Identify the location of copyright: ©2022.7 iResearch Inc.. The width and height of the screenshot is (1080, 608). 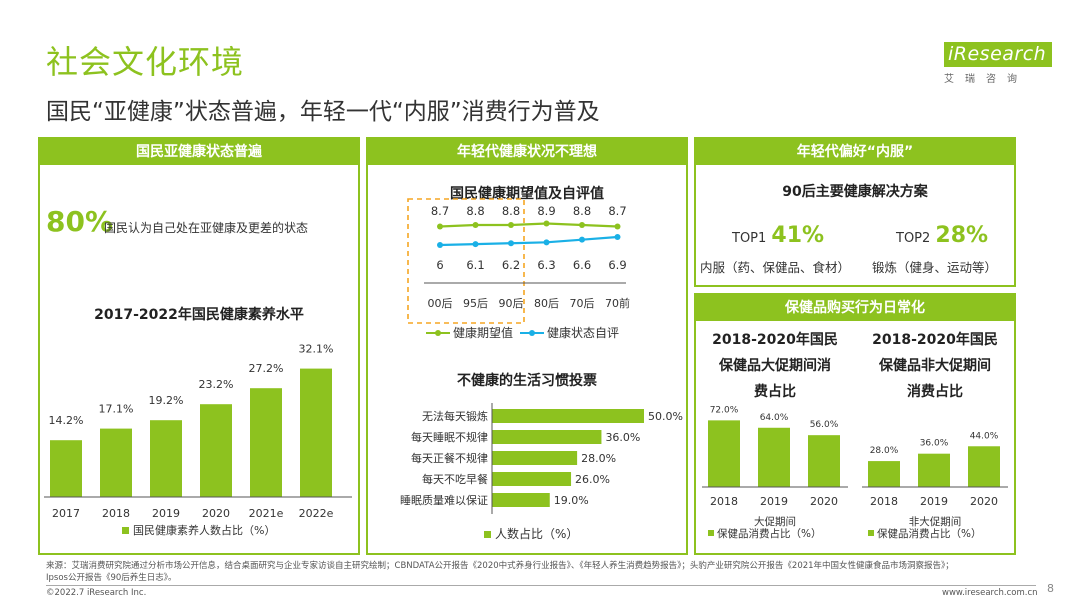
(96, 593).